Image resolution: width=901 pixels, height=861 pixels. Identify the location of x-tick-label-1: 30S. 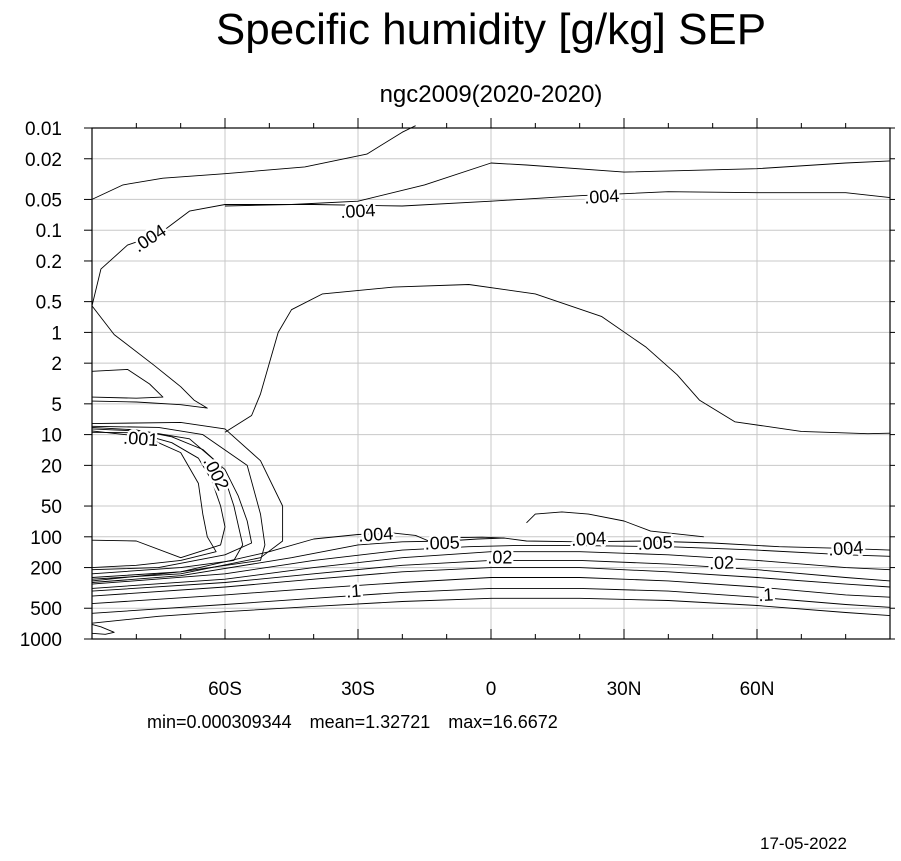
(358, 689).